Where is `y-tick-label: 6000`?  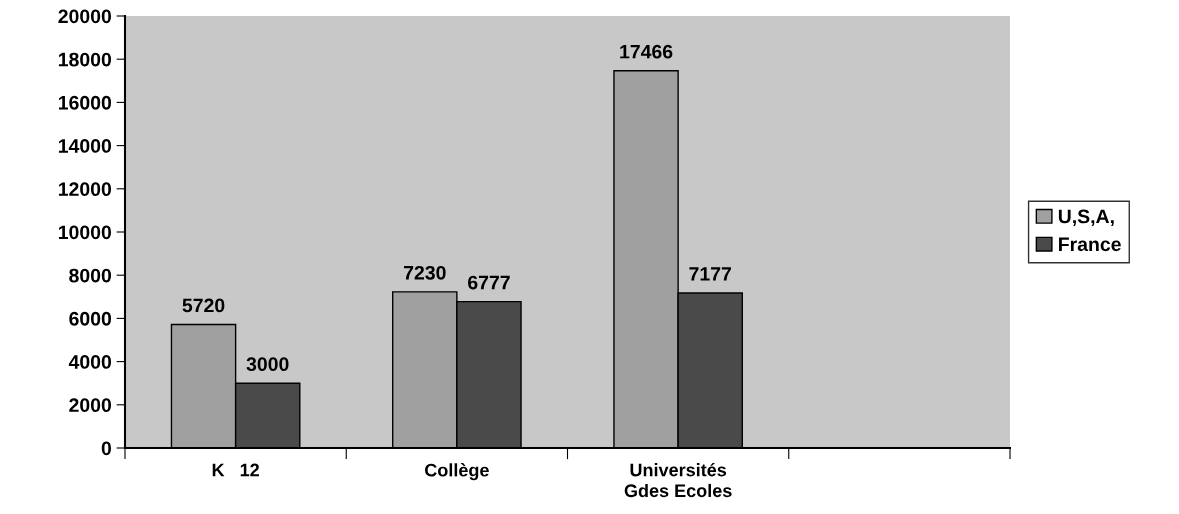
y-tick-label: 6000 is located at coordinates (90, 318).